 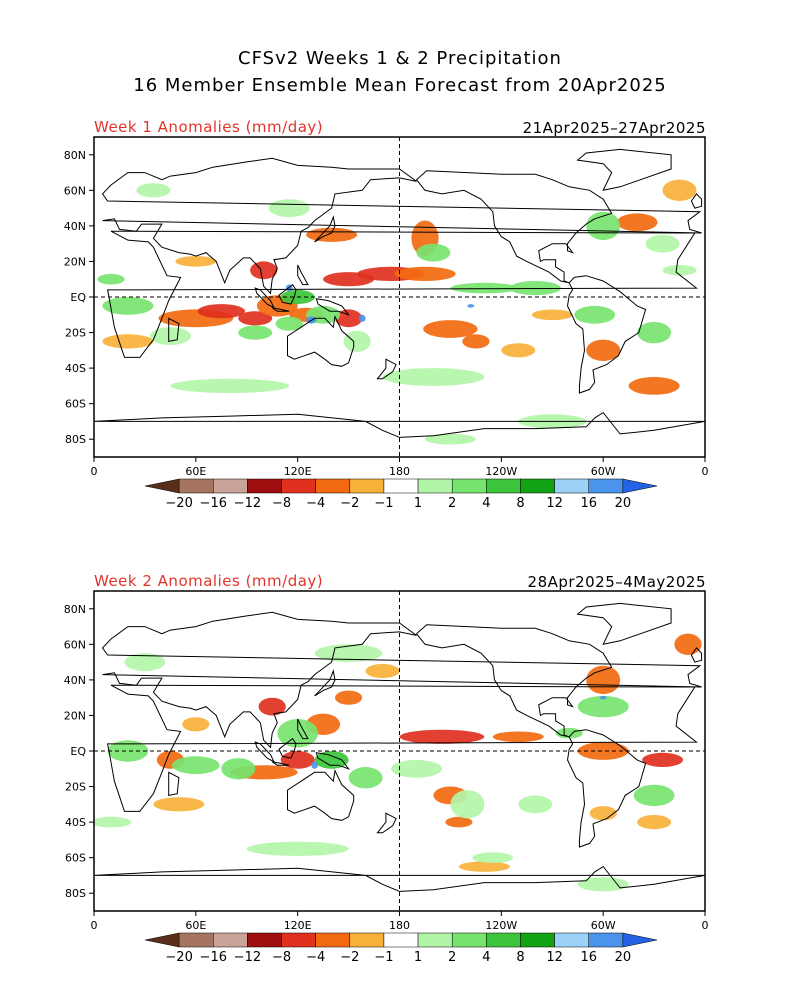 I want to click on week2-heading: Week 2 Anomalies (mm/day), so click(x=209, y=581).